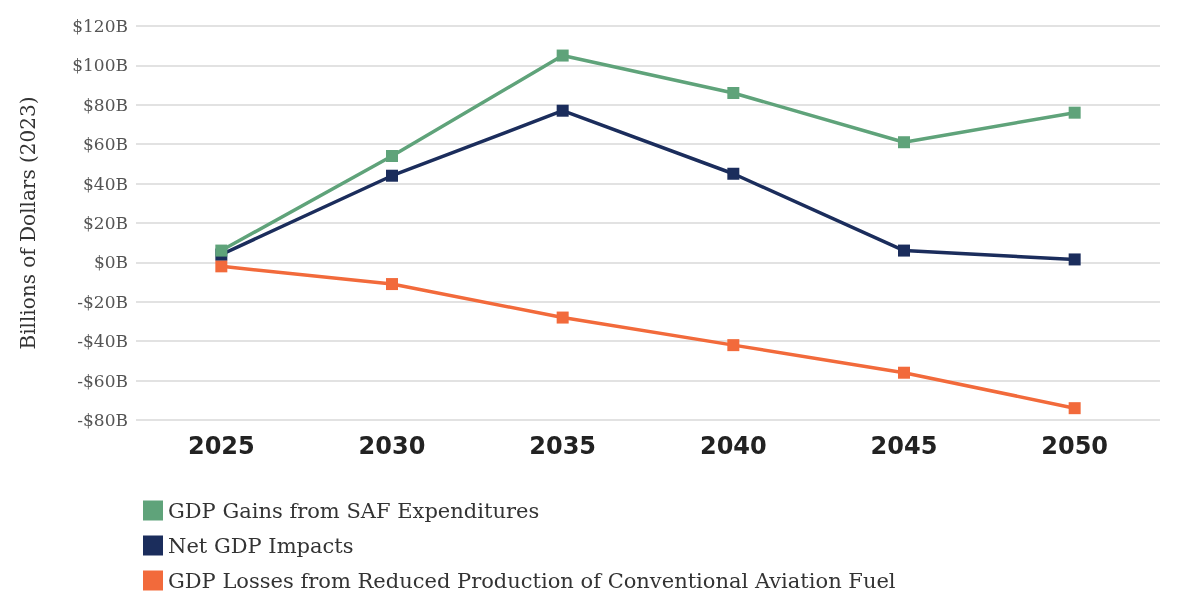  Describe the element at coordinates (392, 446) in the screenshot. I see `x-tick-label: 2030` at that location.